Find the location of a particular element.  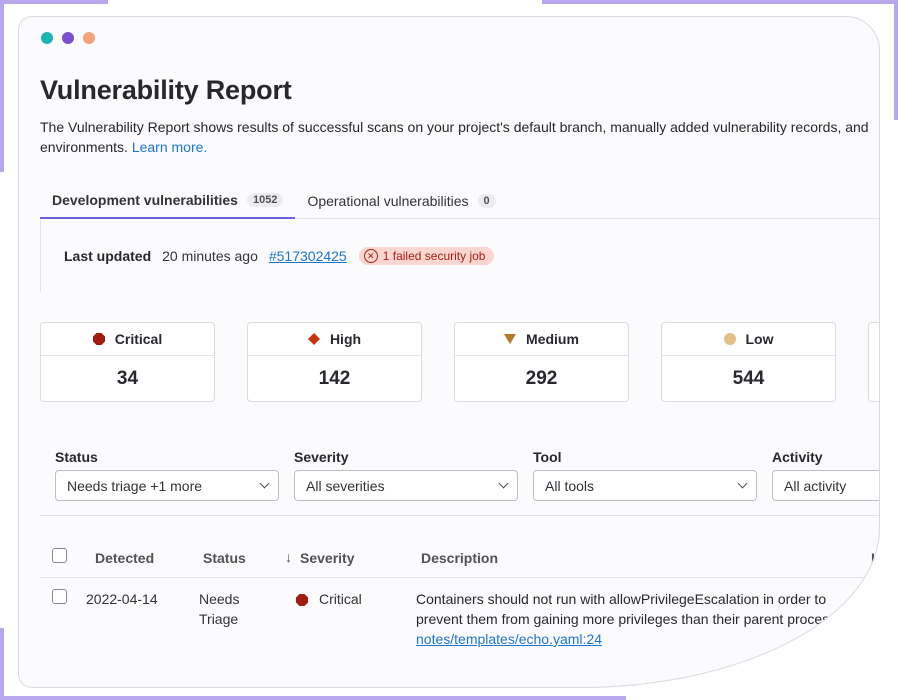

card-header: High is located at coordinates (334, 339).